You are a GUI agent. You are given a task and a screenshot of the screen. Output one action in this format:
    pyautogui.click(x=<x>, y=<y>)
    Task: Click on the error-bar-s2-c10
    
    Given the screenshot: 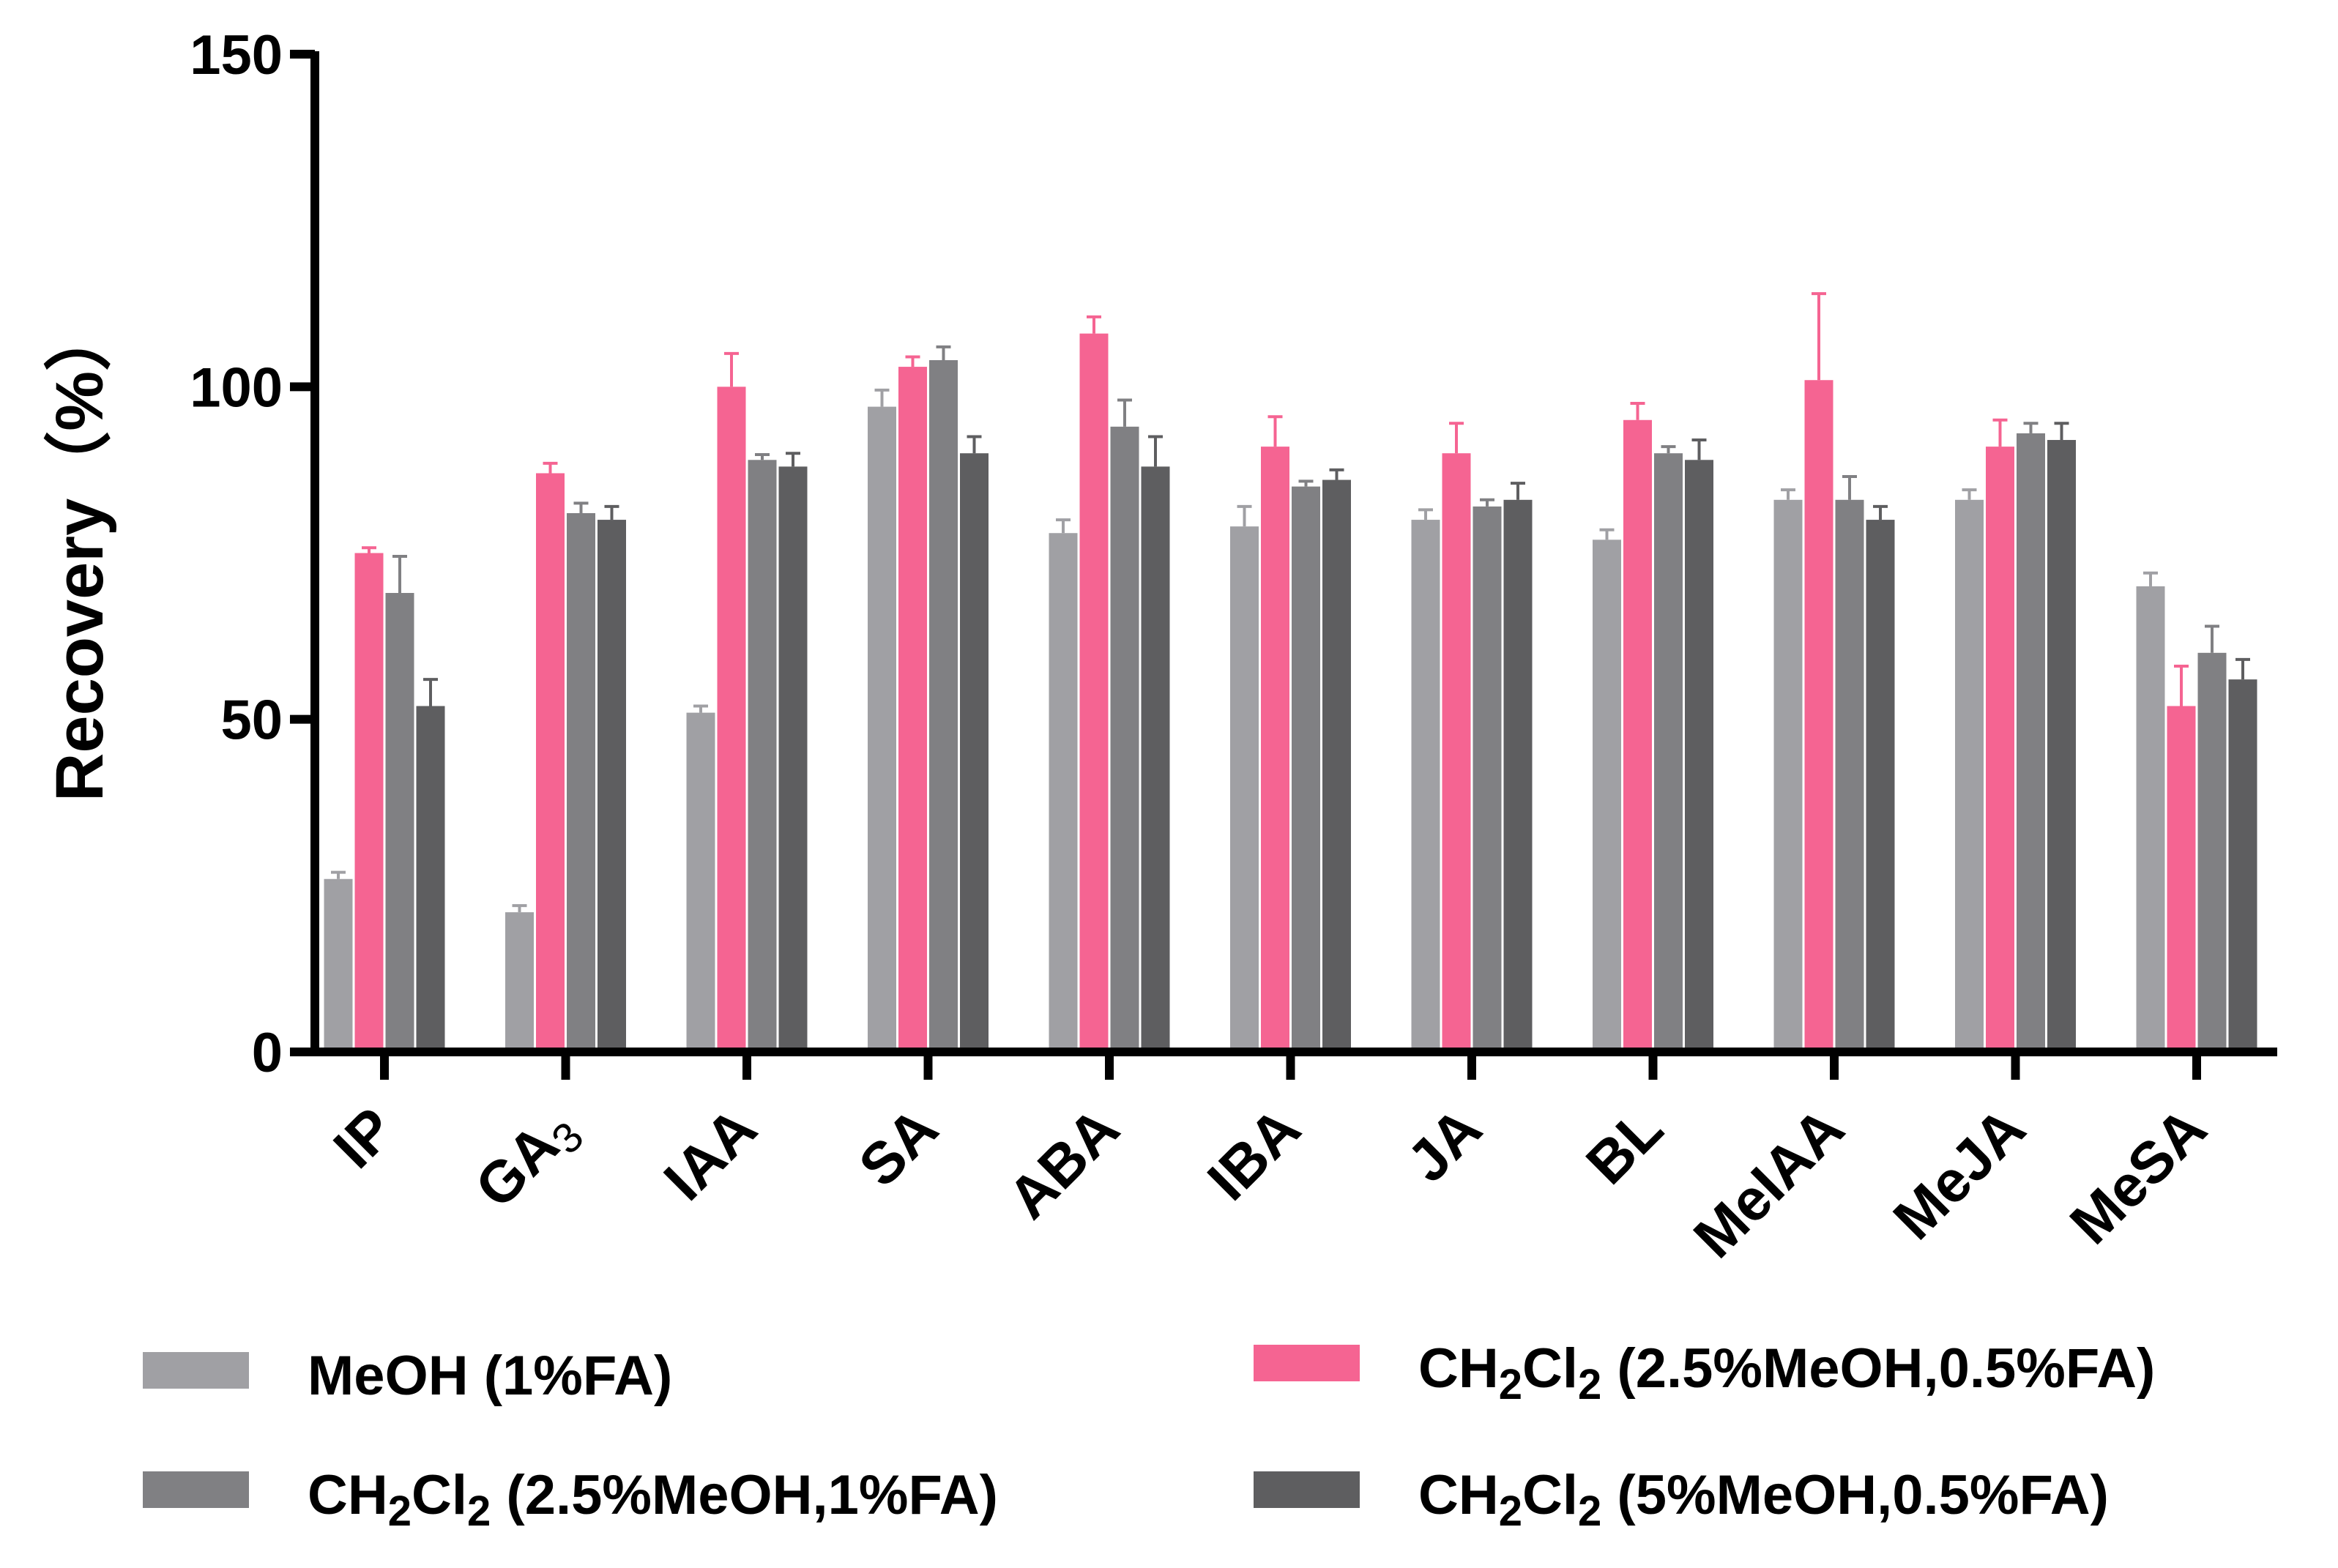 What is the action you would take?
    pyautogui.click(x=2212, y=638)
    